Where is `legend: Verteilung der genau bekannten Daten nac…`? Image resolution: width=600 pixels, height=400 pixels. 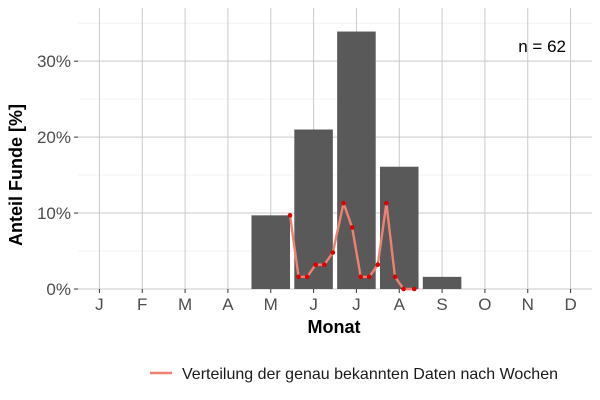 legend: Verteilung der genau bekannten Daten nac… is located at coordinates (354, 374).